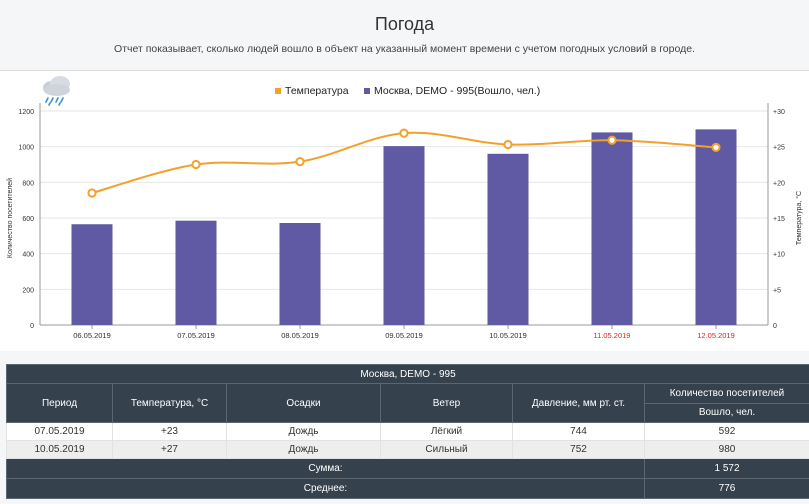 The width and height of the screenshot is (809, 504). Describe the element at coordinates (612, 335) in the screenshot. I see `x-tick-label: 11.05.2019` at that location.